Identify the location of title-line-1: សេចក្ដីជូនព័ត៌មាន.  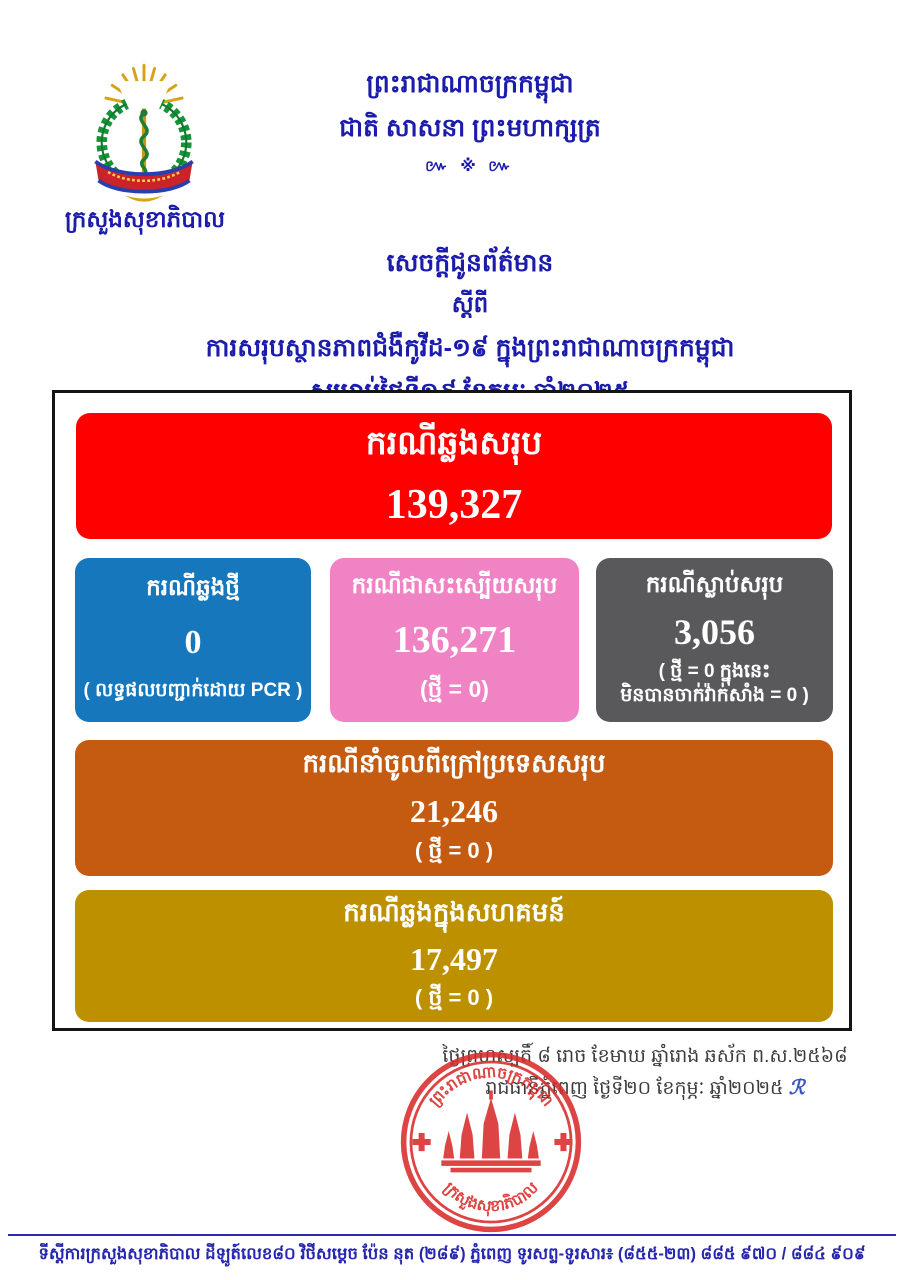
(470, 263).